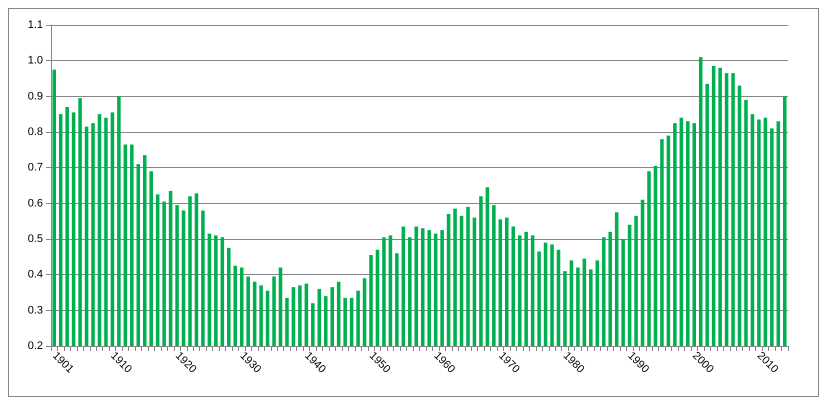 The width and height of the screenshot is (827, 405). Describe the element at coordinates (35, 203) in the screenshot. I see `y-tick-label: 0.6` at that location.